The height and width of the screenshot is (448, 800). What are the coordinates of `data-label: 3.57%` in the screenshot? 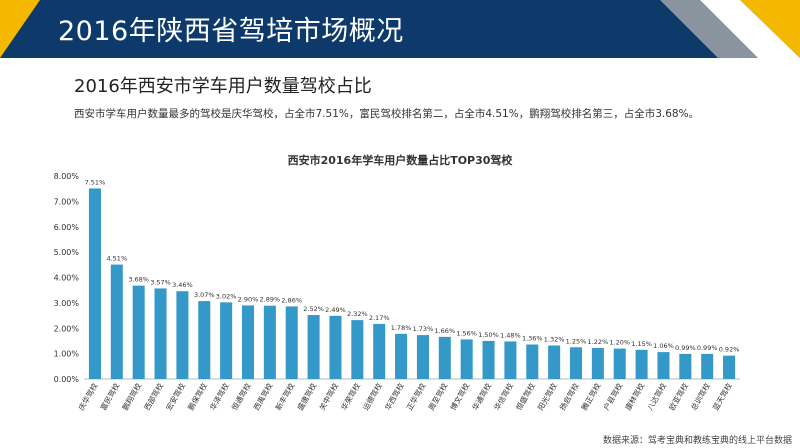 It's located at (160, 282).